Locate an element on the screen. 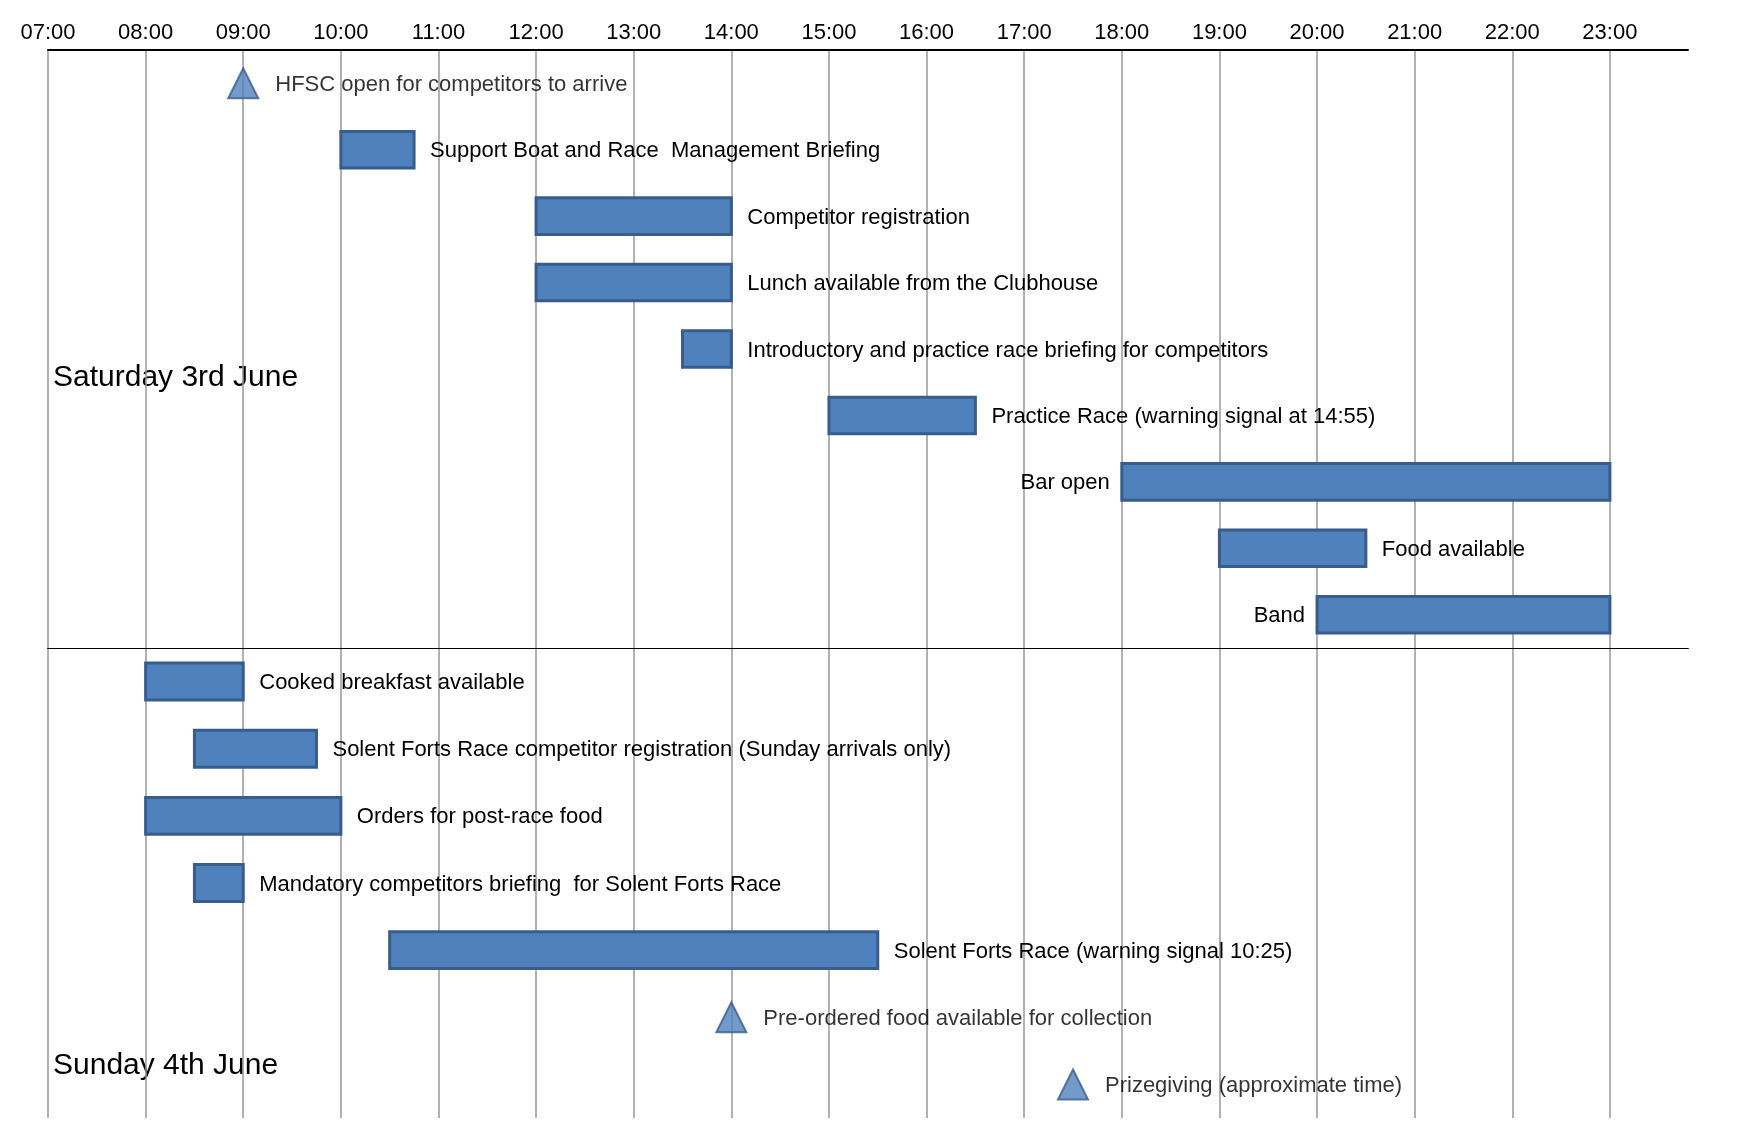 Image resolution: width=1740 pixels, height=1129 pixels. x-tick-label: 13:00 is located at coordinates (634, 31).